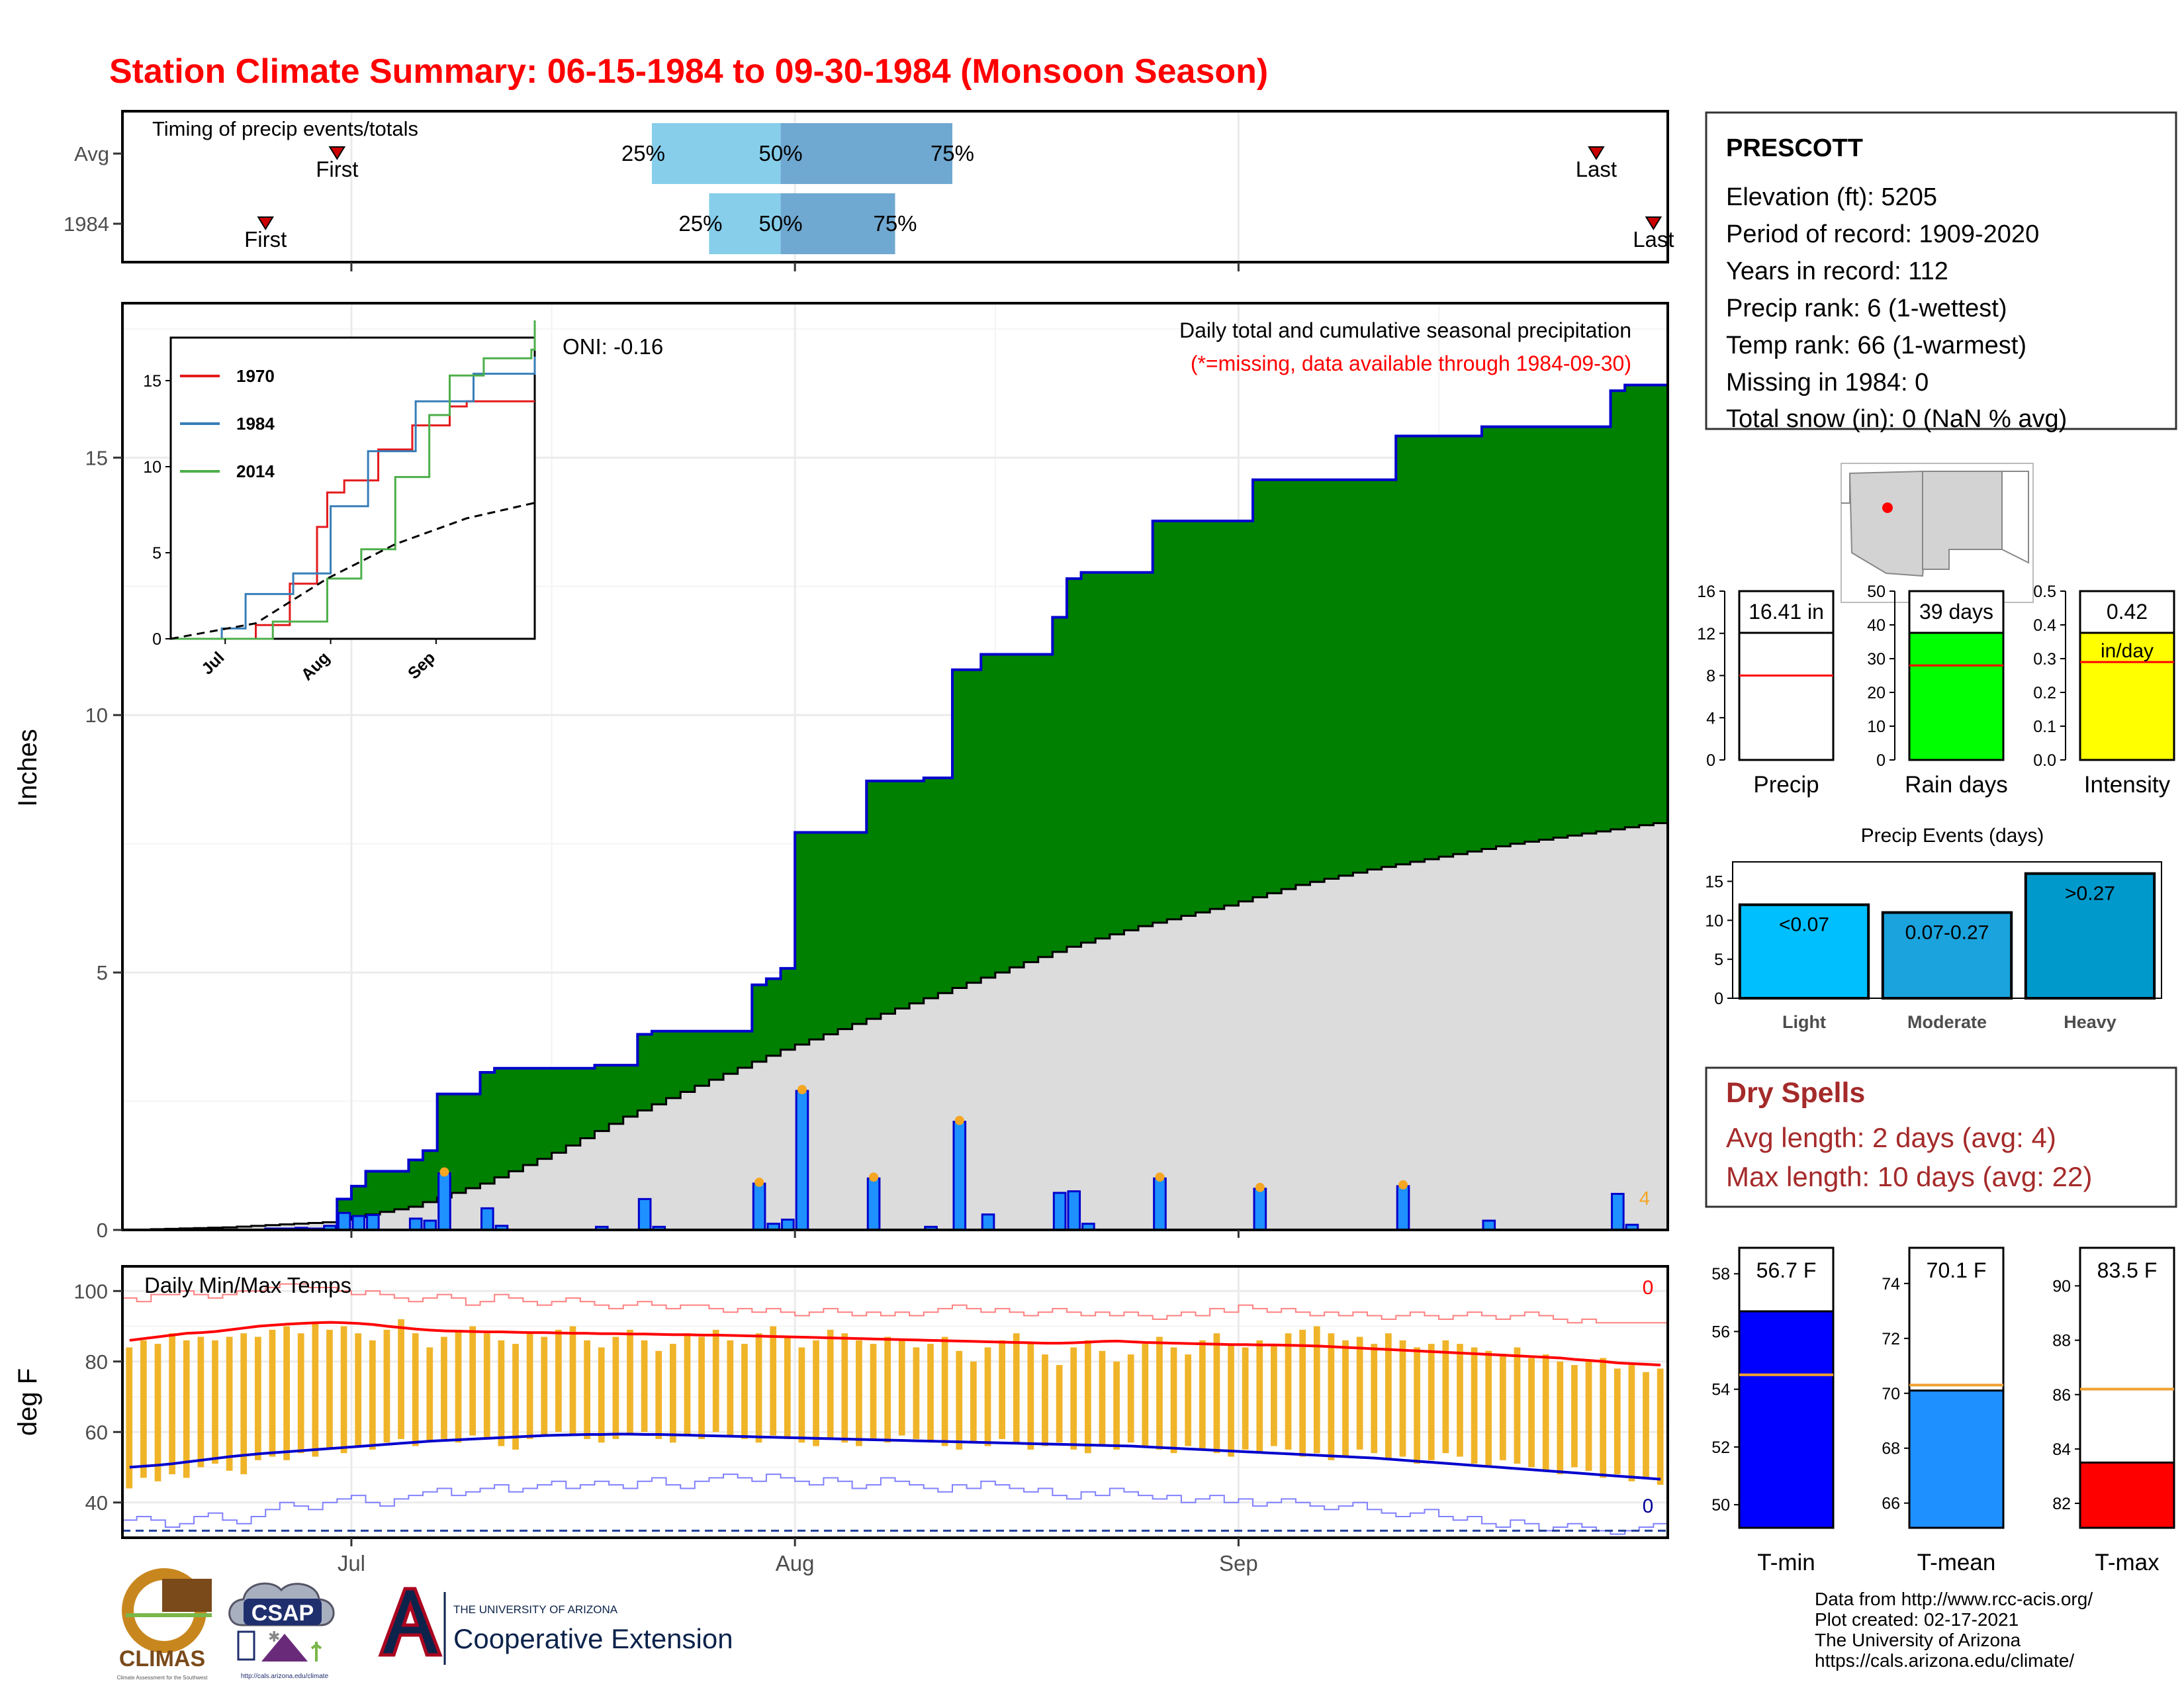  Describe the element at coordinates (2045, 693) in the screenshot. I see `summary-y-tick-label: 0.2` at that location.